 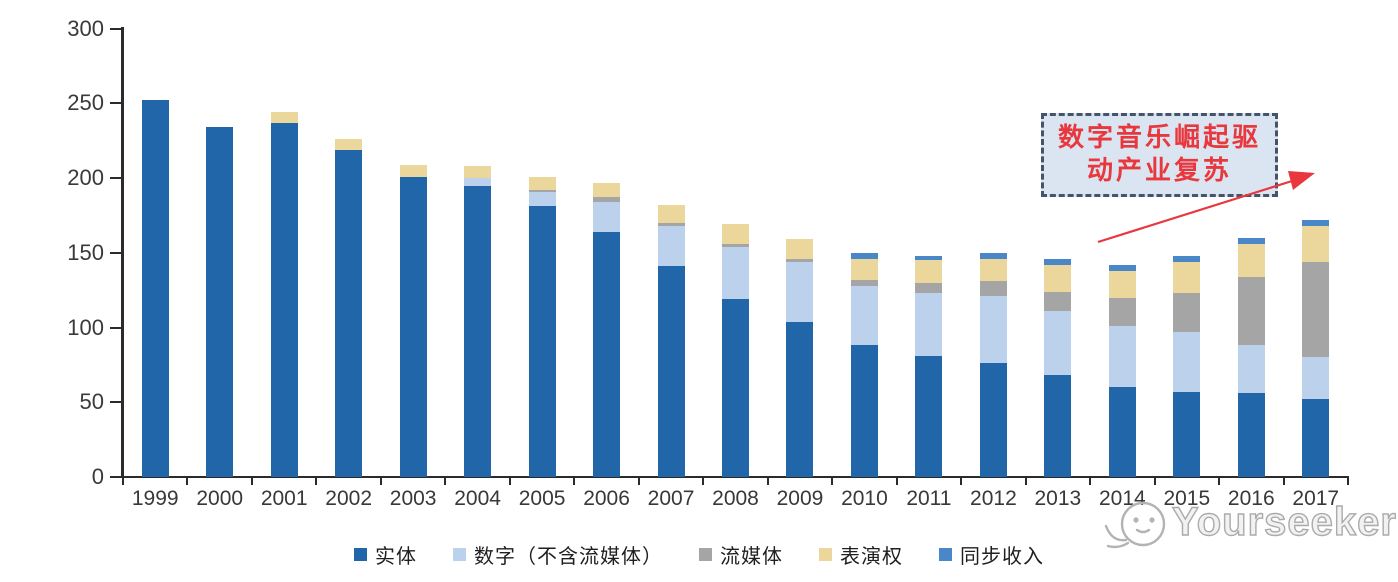 What do you see at coordinates (864, 498) in the screenshot?
I see `x-tick-label: 2010` at bounding box center [864, 498].